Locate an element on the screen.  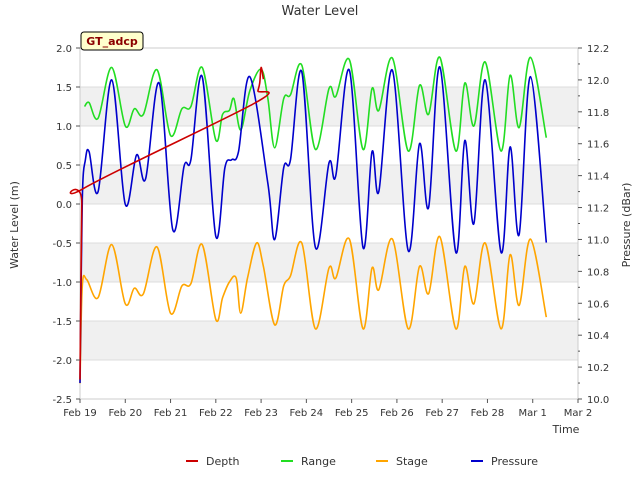
y2-axis-label: Pressure (dBar) is located at coordinates (626, 225).